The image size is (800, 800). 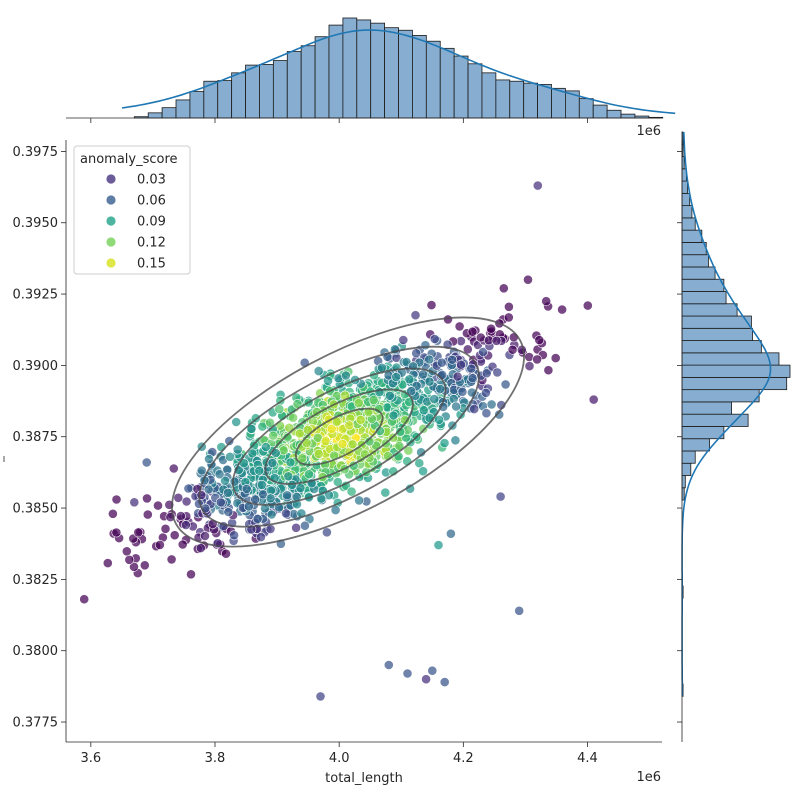 What do you see at coordinates (151, 243) in the screenshot?
I see `legend-label: 0.12` at bounding box center [151, 243].